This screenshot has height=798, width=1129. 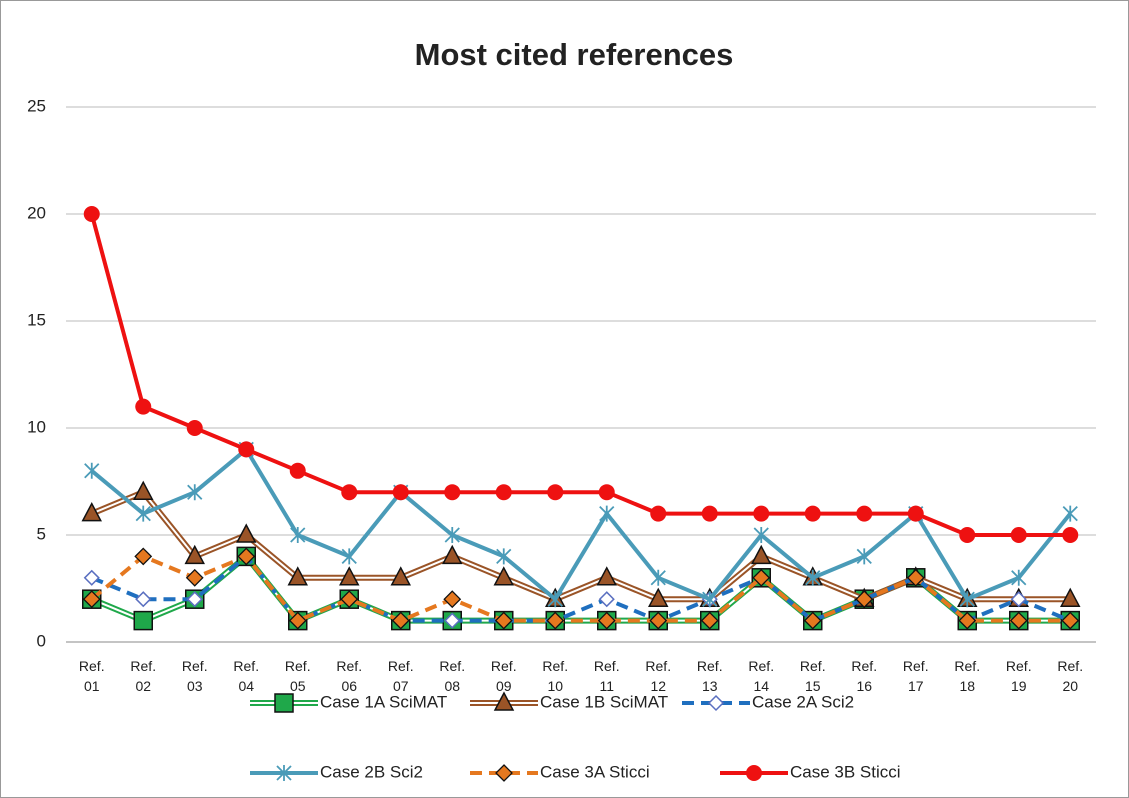 What do you see at coordinates (143, 676) in the screenshot?
I see `x-tick-label: Ref. 02` at bounding box center [143, 676].